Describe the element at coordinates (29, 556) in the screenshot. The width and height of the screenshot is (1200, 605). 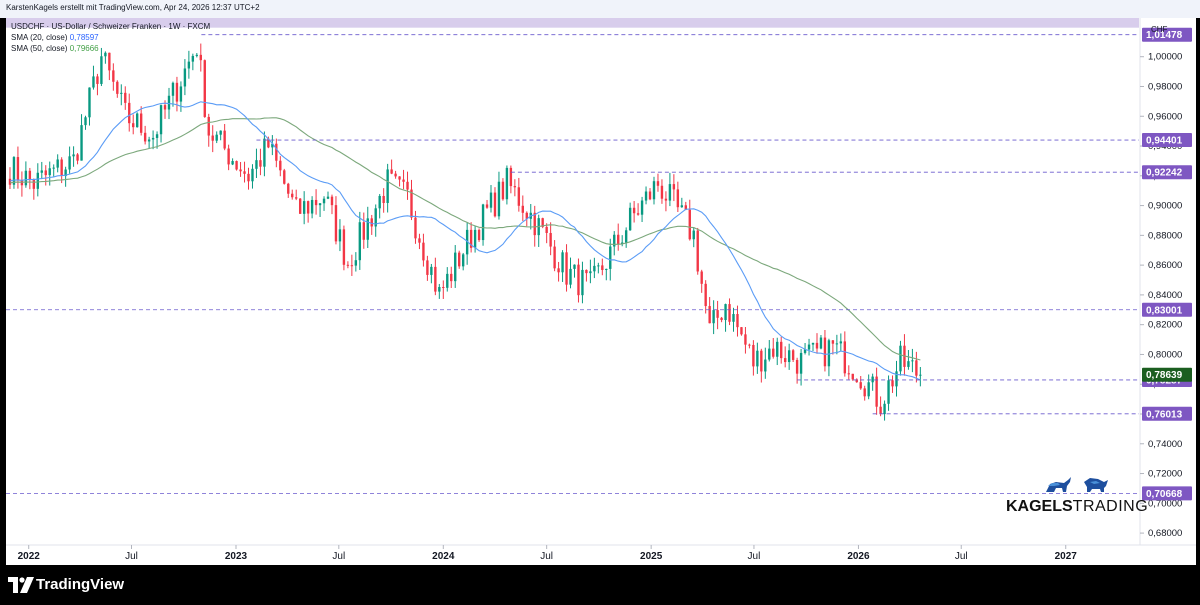
I see `x-tick-label: 2022` at that location.